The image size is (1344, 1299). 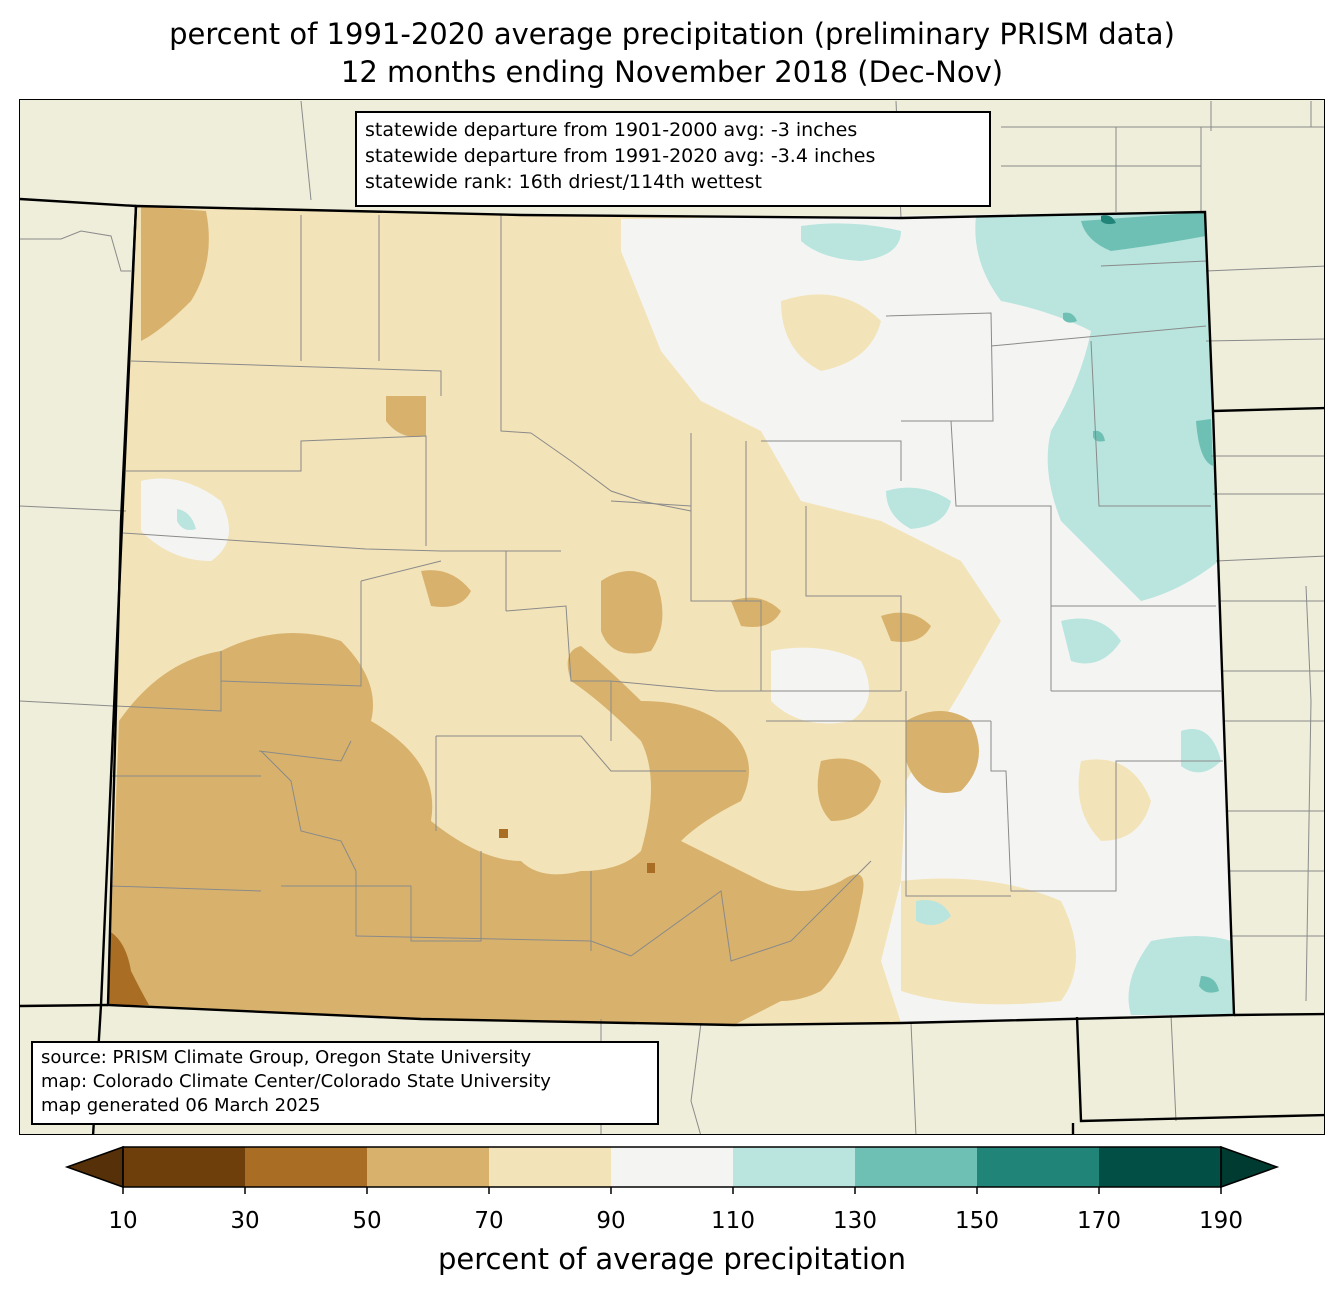 What do you see at coordinates (1099, 1221) in the screenshot?
I see `colorbar-tick-label: 170` at bounding box center [1099, 1221].